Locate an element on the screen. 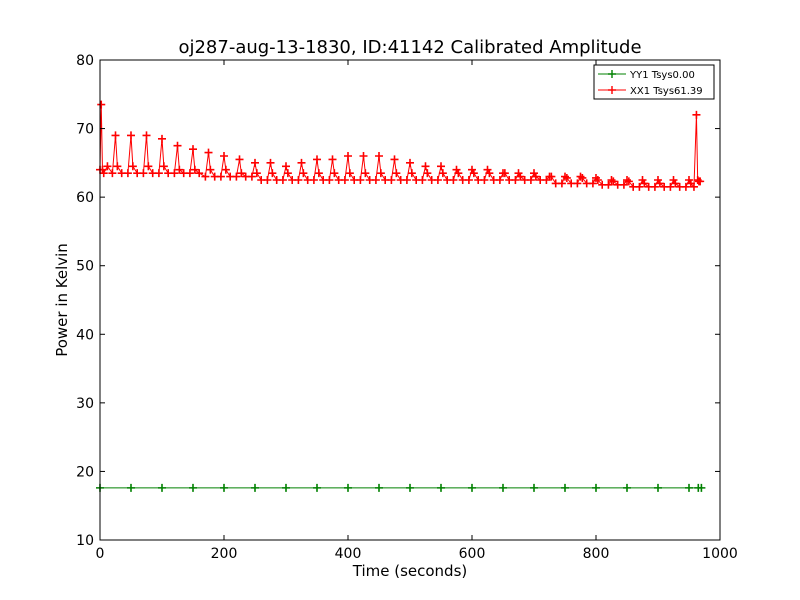 This screenshot has height=600, width=800. x-tick-label: 0 is located at coordinates (100, 554).